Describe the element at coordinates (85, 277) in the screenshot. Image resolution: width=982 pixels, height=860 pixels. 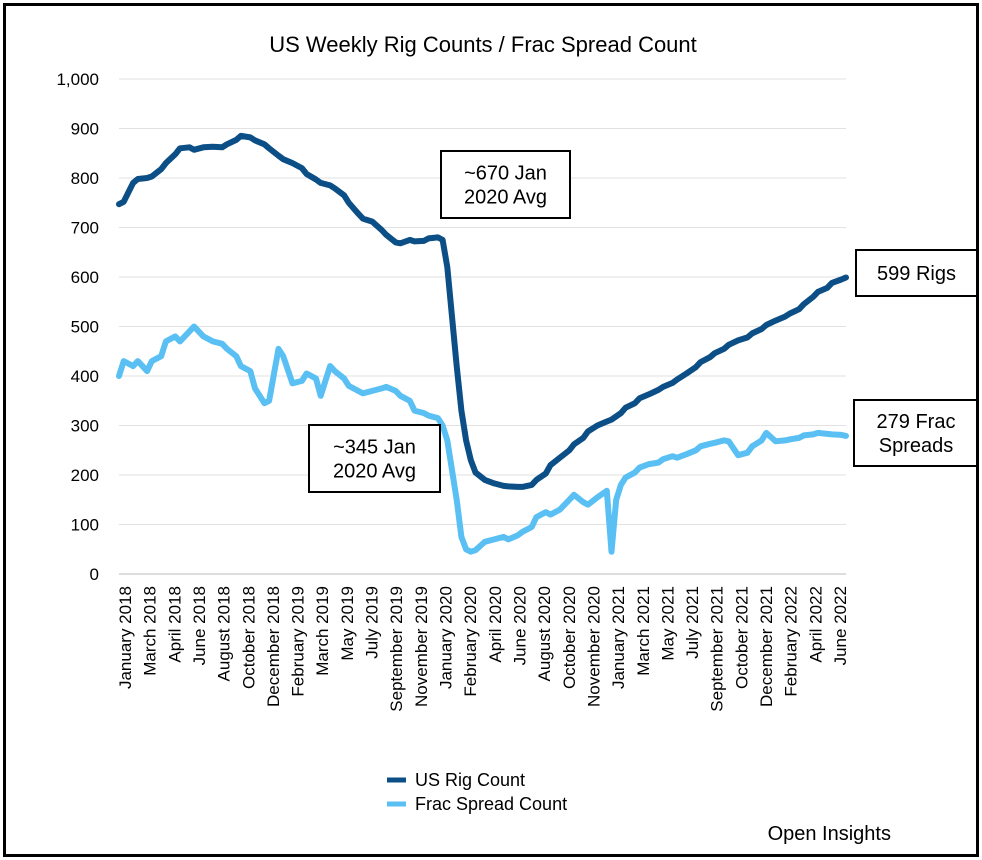
I see `y-tick-label: 600` at that location.